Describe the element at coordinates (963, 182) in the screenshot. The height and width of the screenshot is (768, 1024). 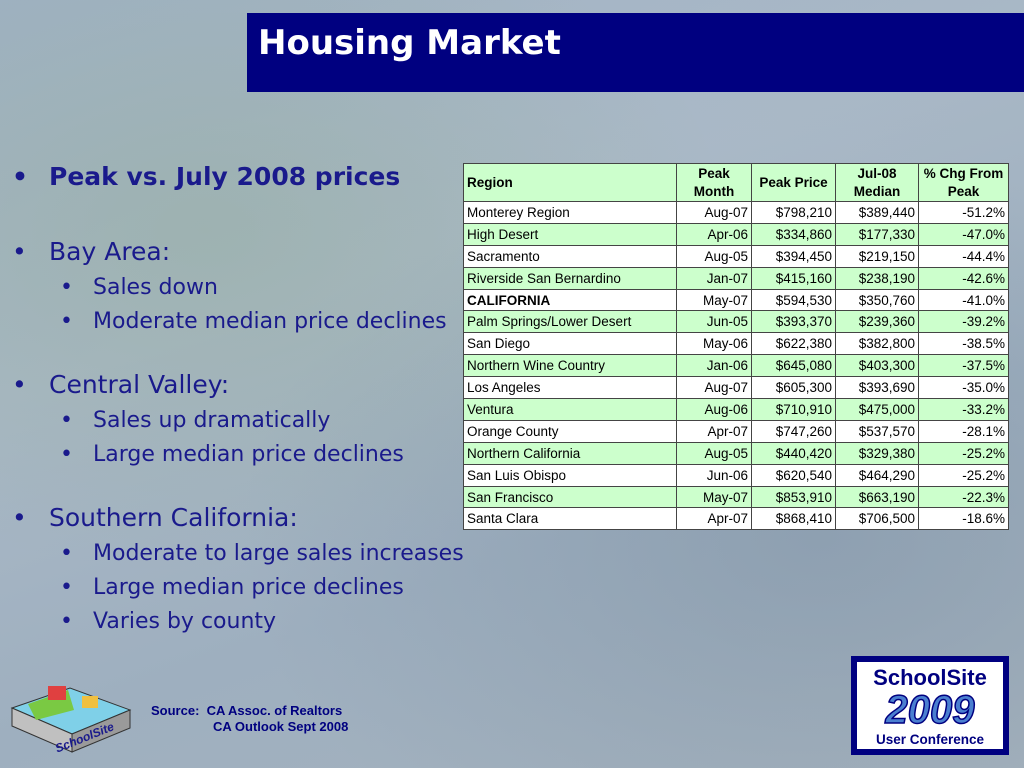
I see `column-header: % Chg From Peak` at that location.